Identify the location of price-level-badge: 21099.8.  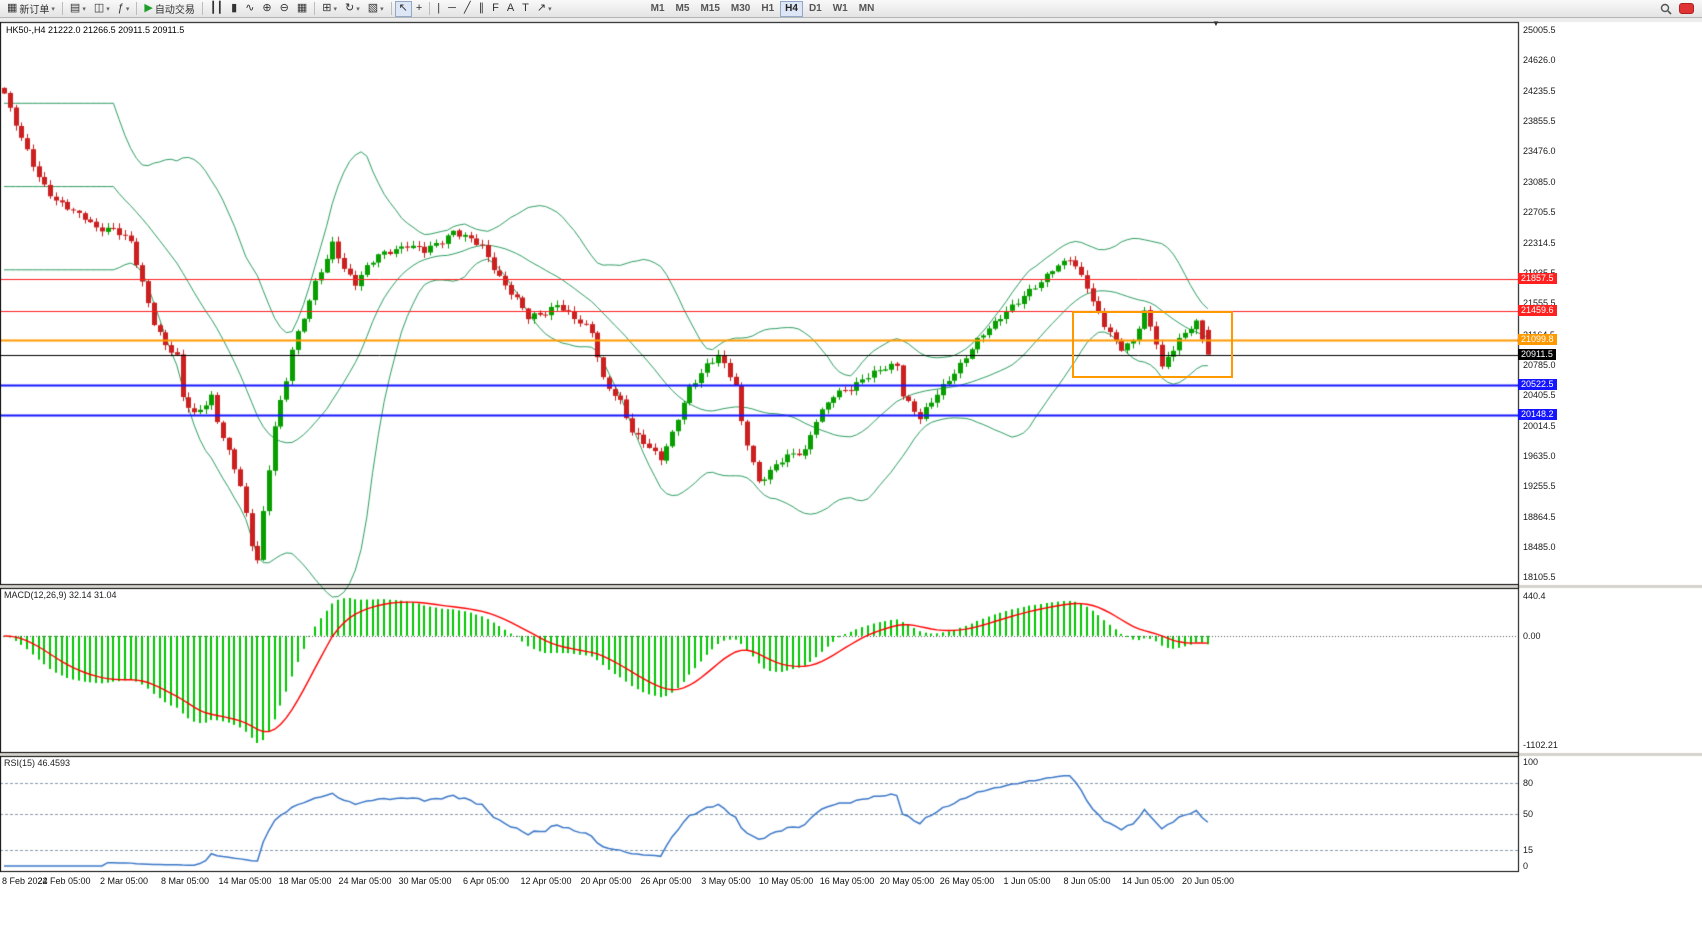
(1537, 339).